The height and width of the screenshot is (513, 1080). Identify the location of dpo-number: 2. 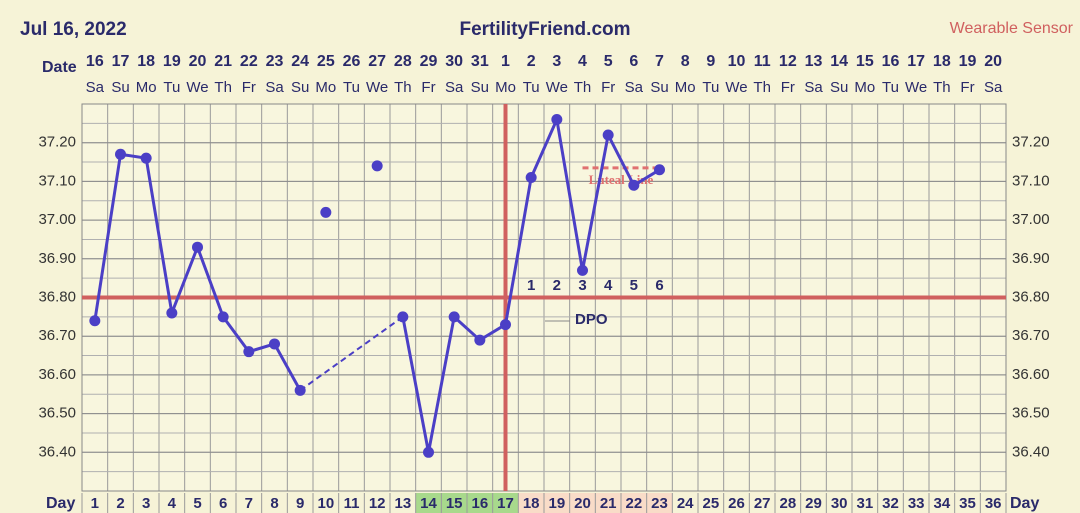
(557, 285).